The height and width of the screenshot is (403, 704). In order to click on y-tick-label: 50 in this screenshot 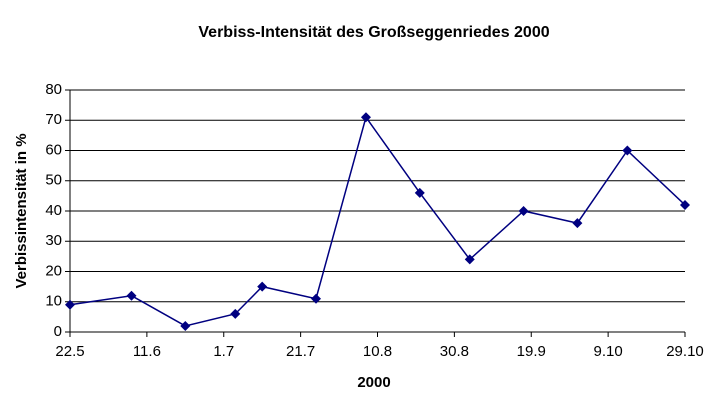, I will do `click(53, 180)`.